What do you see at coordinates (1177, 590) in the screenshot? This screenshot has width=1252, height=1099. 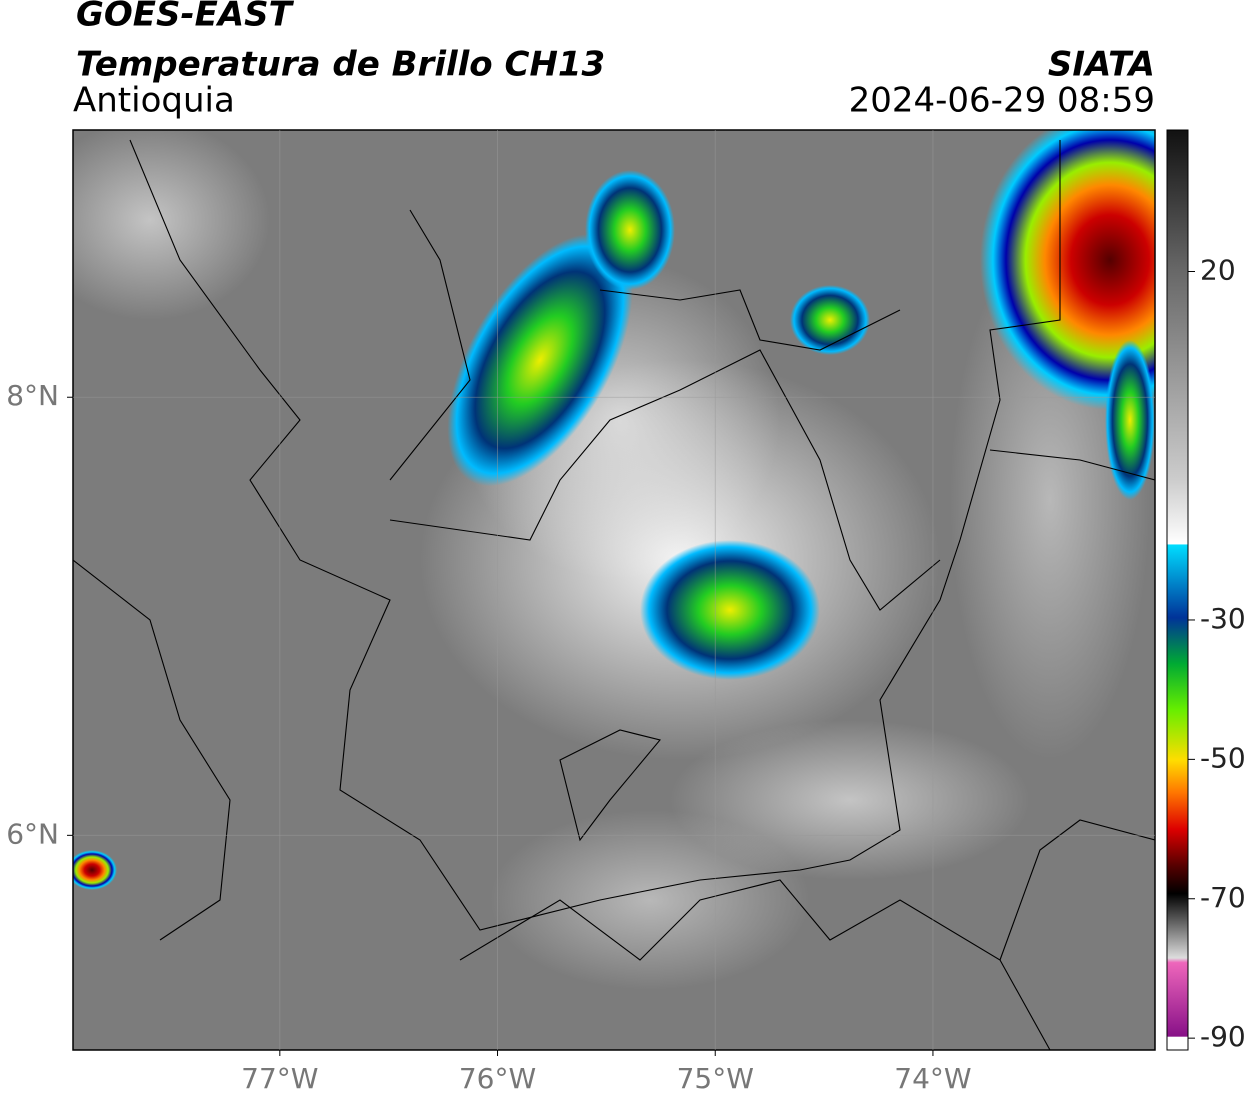 I see `colorbar` at bounding box center [1177, 590].